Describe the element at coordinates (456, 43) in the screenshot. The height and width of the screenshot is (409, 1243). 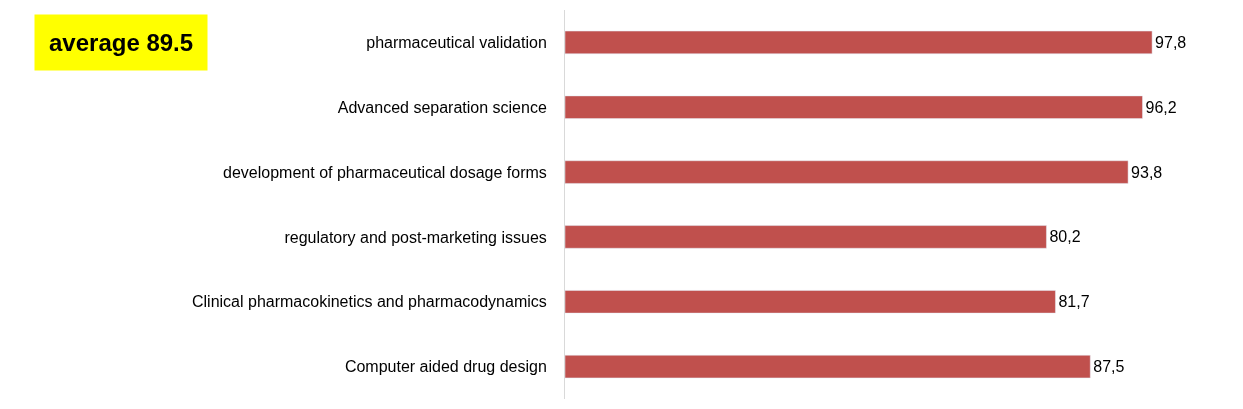
I see `y-tick-label: pharmaceutical validation` at that location.